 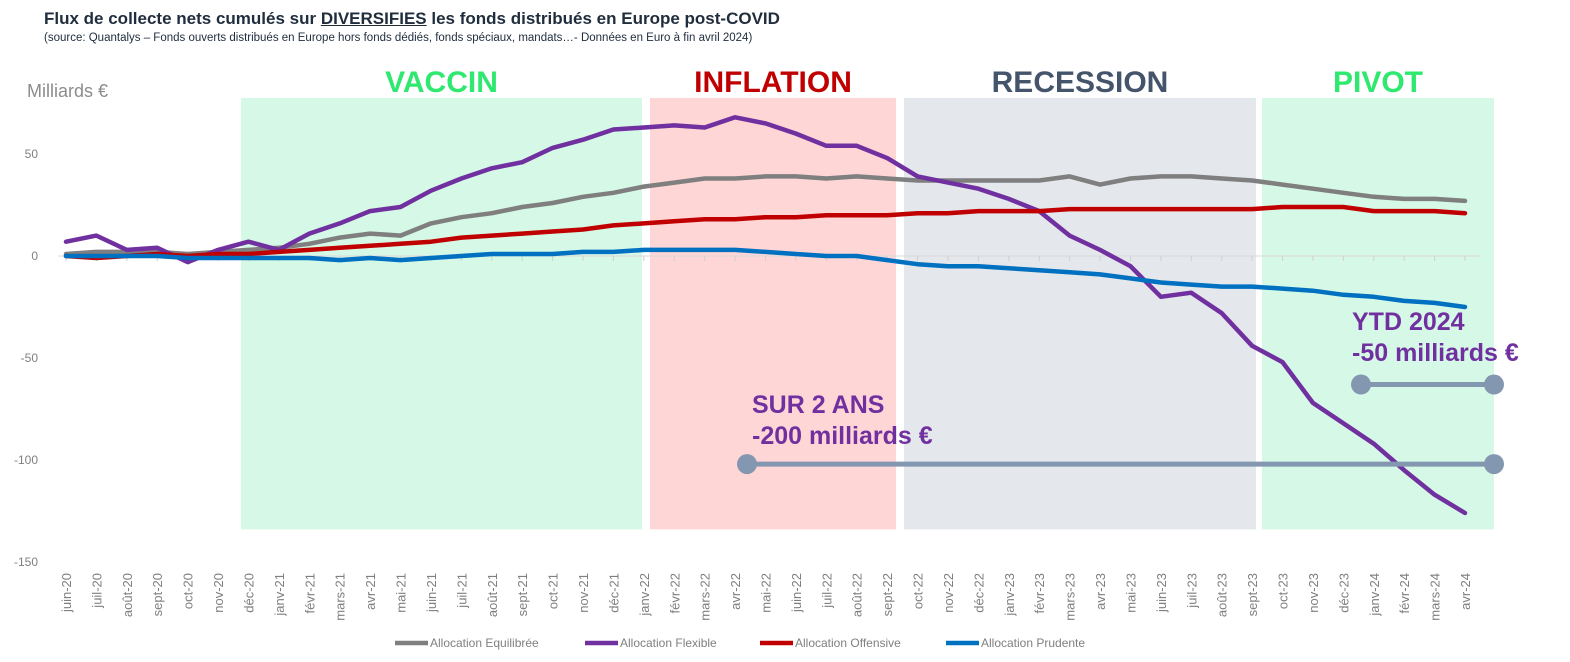 I want to click on x-tick-label: juil-21, so click(x=461, y=591).